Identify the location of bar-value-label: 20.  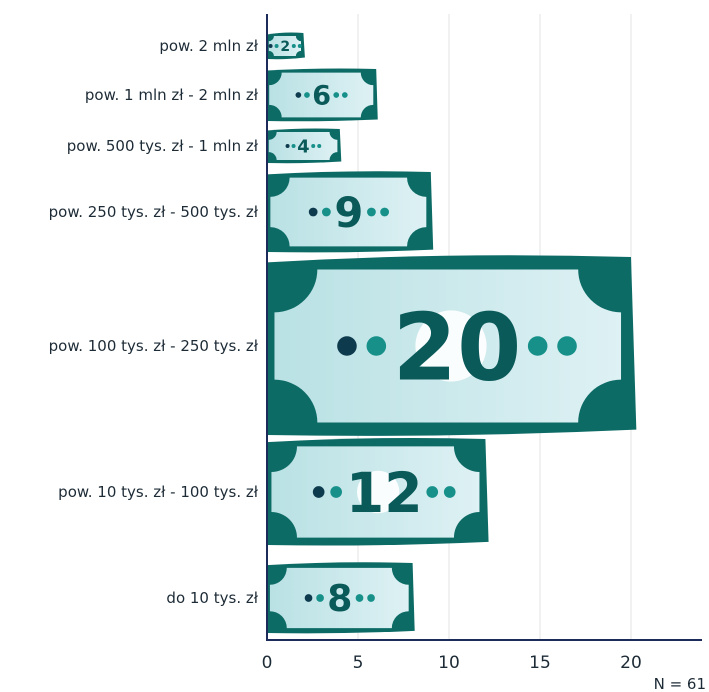
(457, 347).